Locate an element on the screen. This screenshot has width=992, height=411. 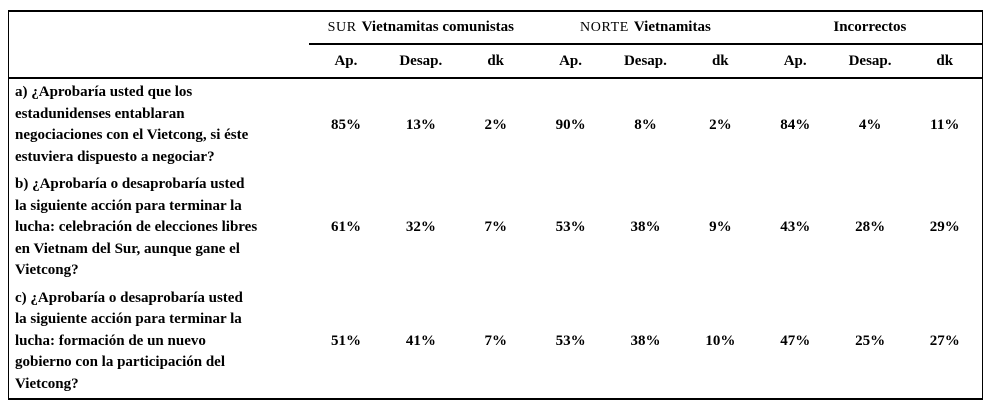
value-cell: 41% is located at coordinates (420, 340).